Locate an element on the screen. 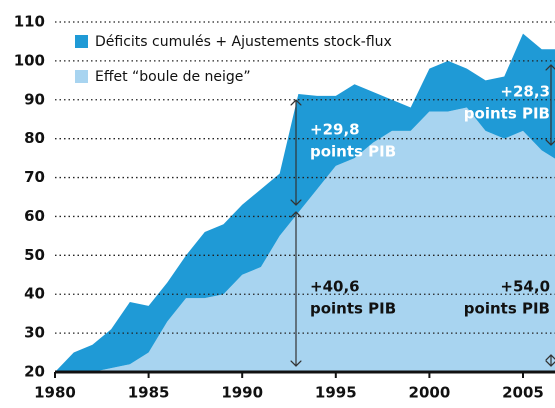 The width and height of the screenshot is (555, 408). y-tick-label: 60 is located at coordinates (34, 216).